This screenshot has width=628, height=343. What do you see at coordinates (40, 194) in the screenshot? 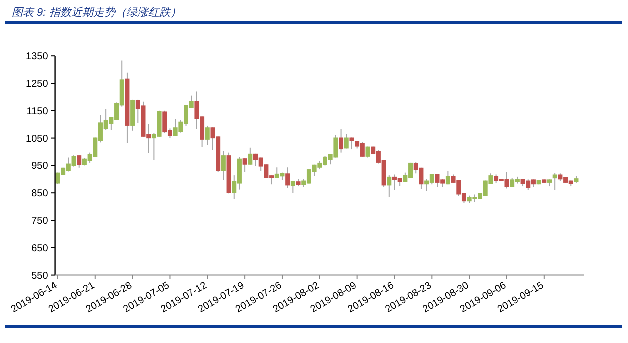
I see `y-tick-label: 850` at bounding box center [40, 194].